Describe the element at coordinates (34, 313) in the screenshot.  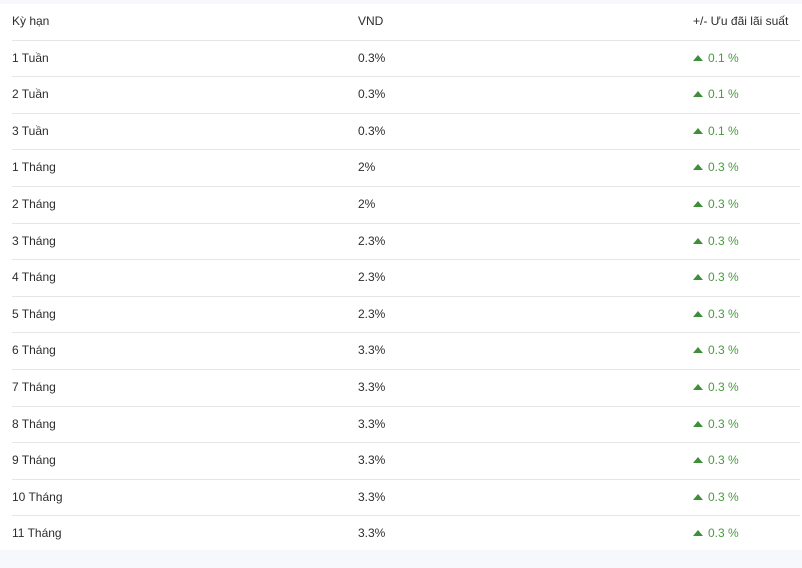
I see `term-cell: 5 Tháng` at that location.